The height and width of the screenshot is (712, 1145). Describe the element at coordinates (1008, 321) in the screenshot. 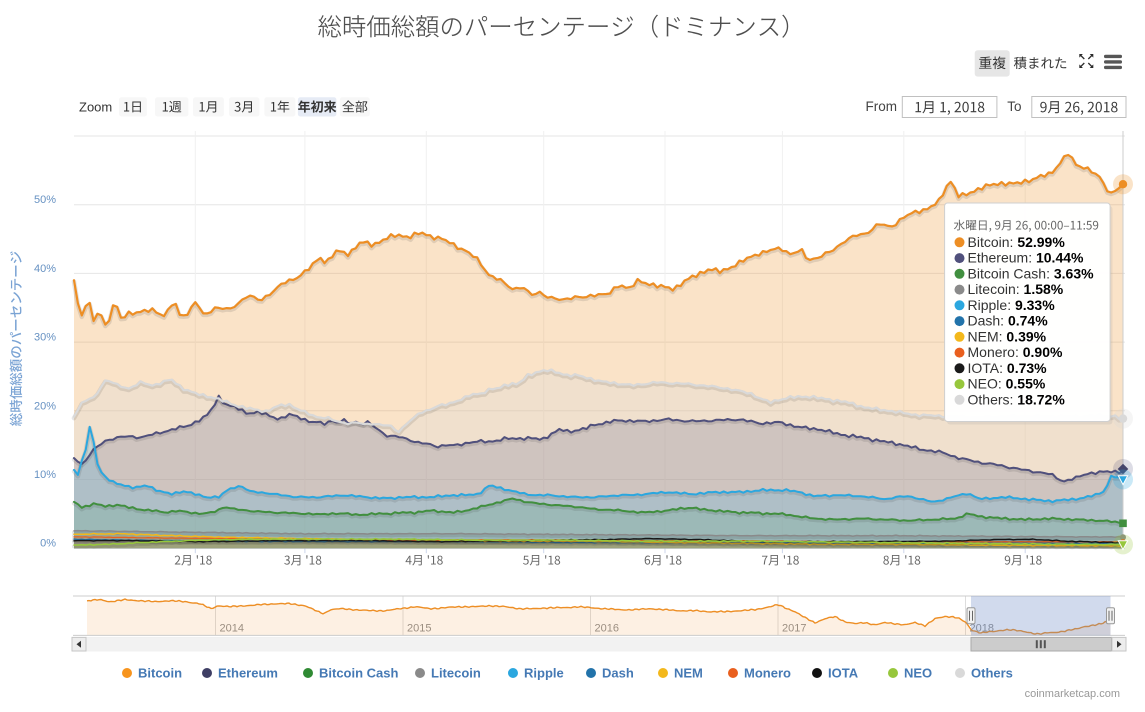

I see `svg-text: Dash: 0.74%` at that location.